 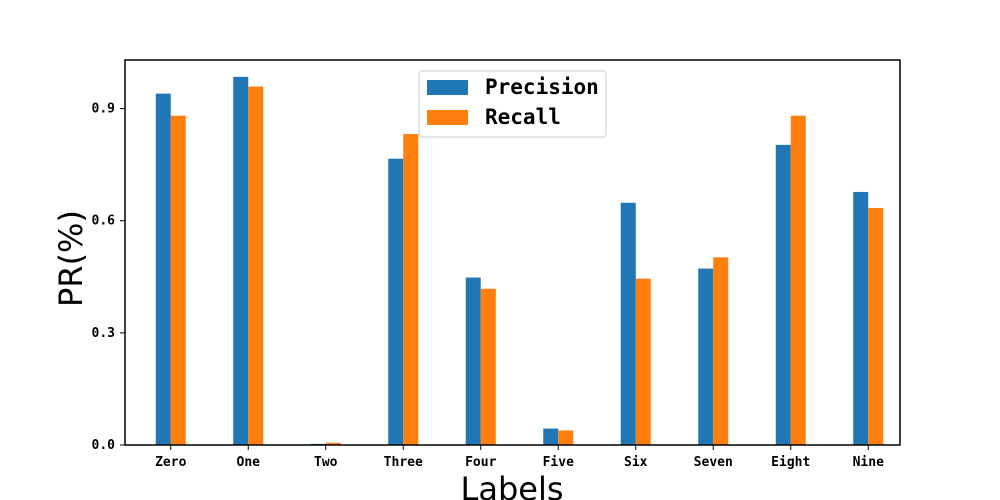 What do you see at coordinates (861, 318) in the screenshot?
I see `bar-precision-nine` at bounding box center [861, 318].